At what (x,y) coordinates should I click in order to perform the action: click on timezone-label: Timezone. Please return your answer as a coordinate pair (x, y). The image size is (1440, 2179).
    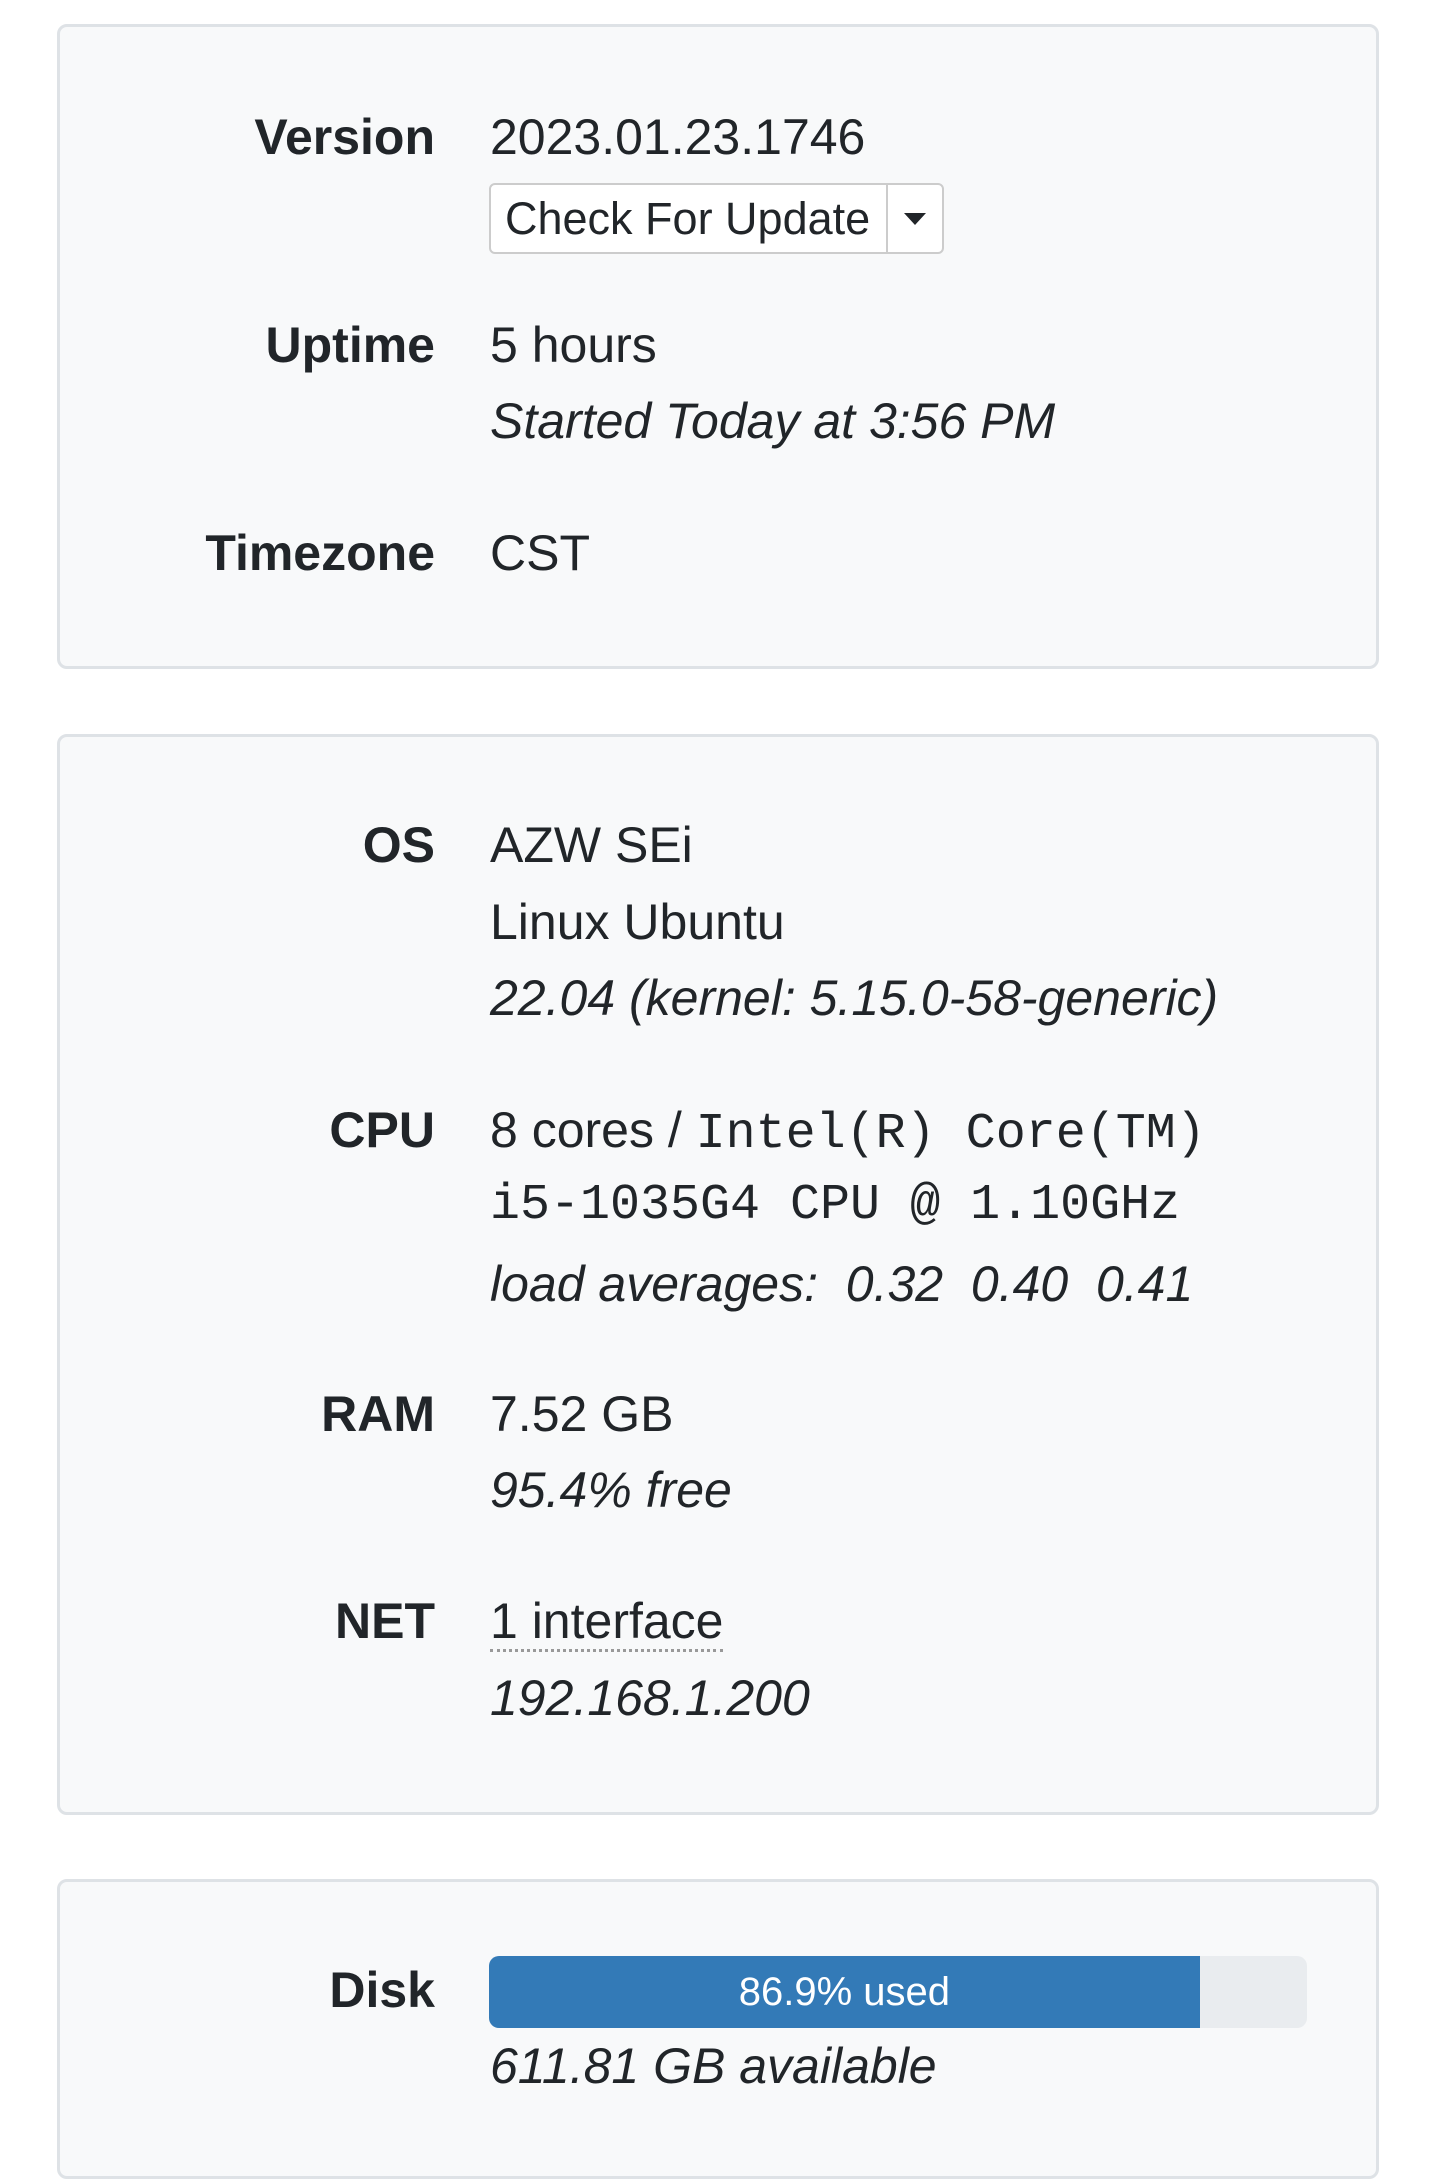
    Looking at the image, I should click on (320, 553).